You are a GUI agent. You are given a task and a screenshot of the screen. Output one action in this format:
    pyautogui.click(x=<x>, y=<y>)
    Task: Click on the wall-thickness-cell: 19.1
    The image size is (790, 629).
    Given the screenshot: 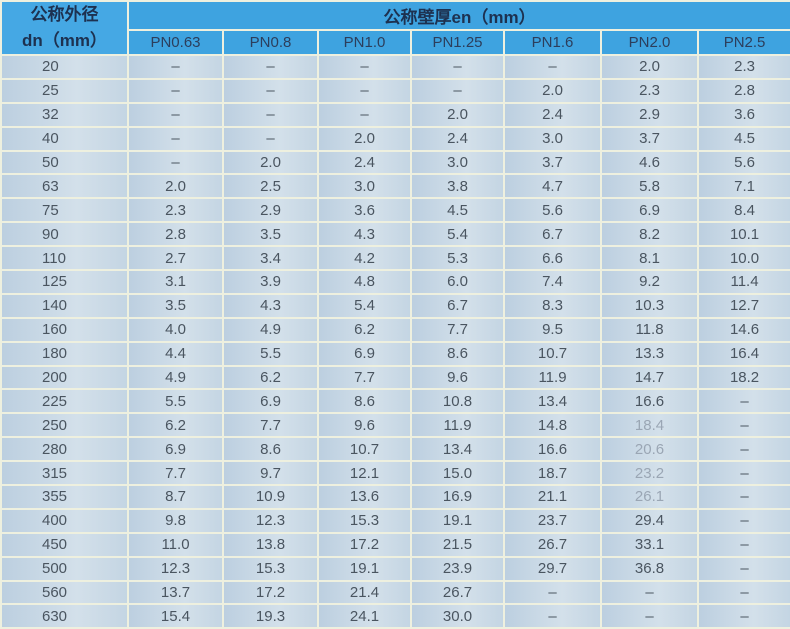 What is the action you would take?
    pyautogui.click(x=364, y=568)
    